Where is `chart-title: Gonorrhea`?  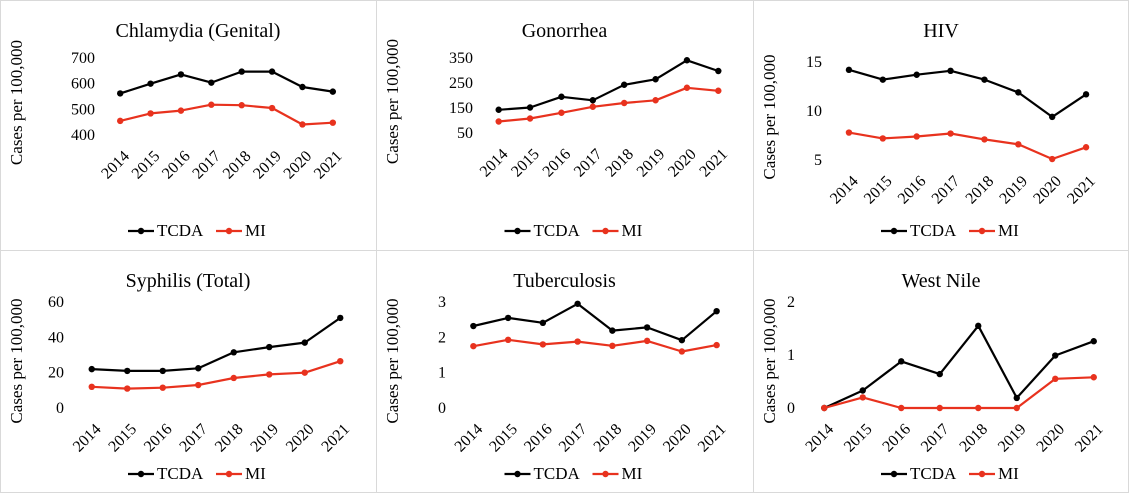
chart-title: Gonorrhea is located at coordinates (565, 31).